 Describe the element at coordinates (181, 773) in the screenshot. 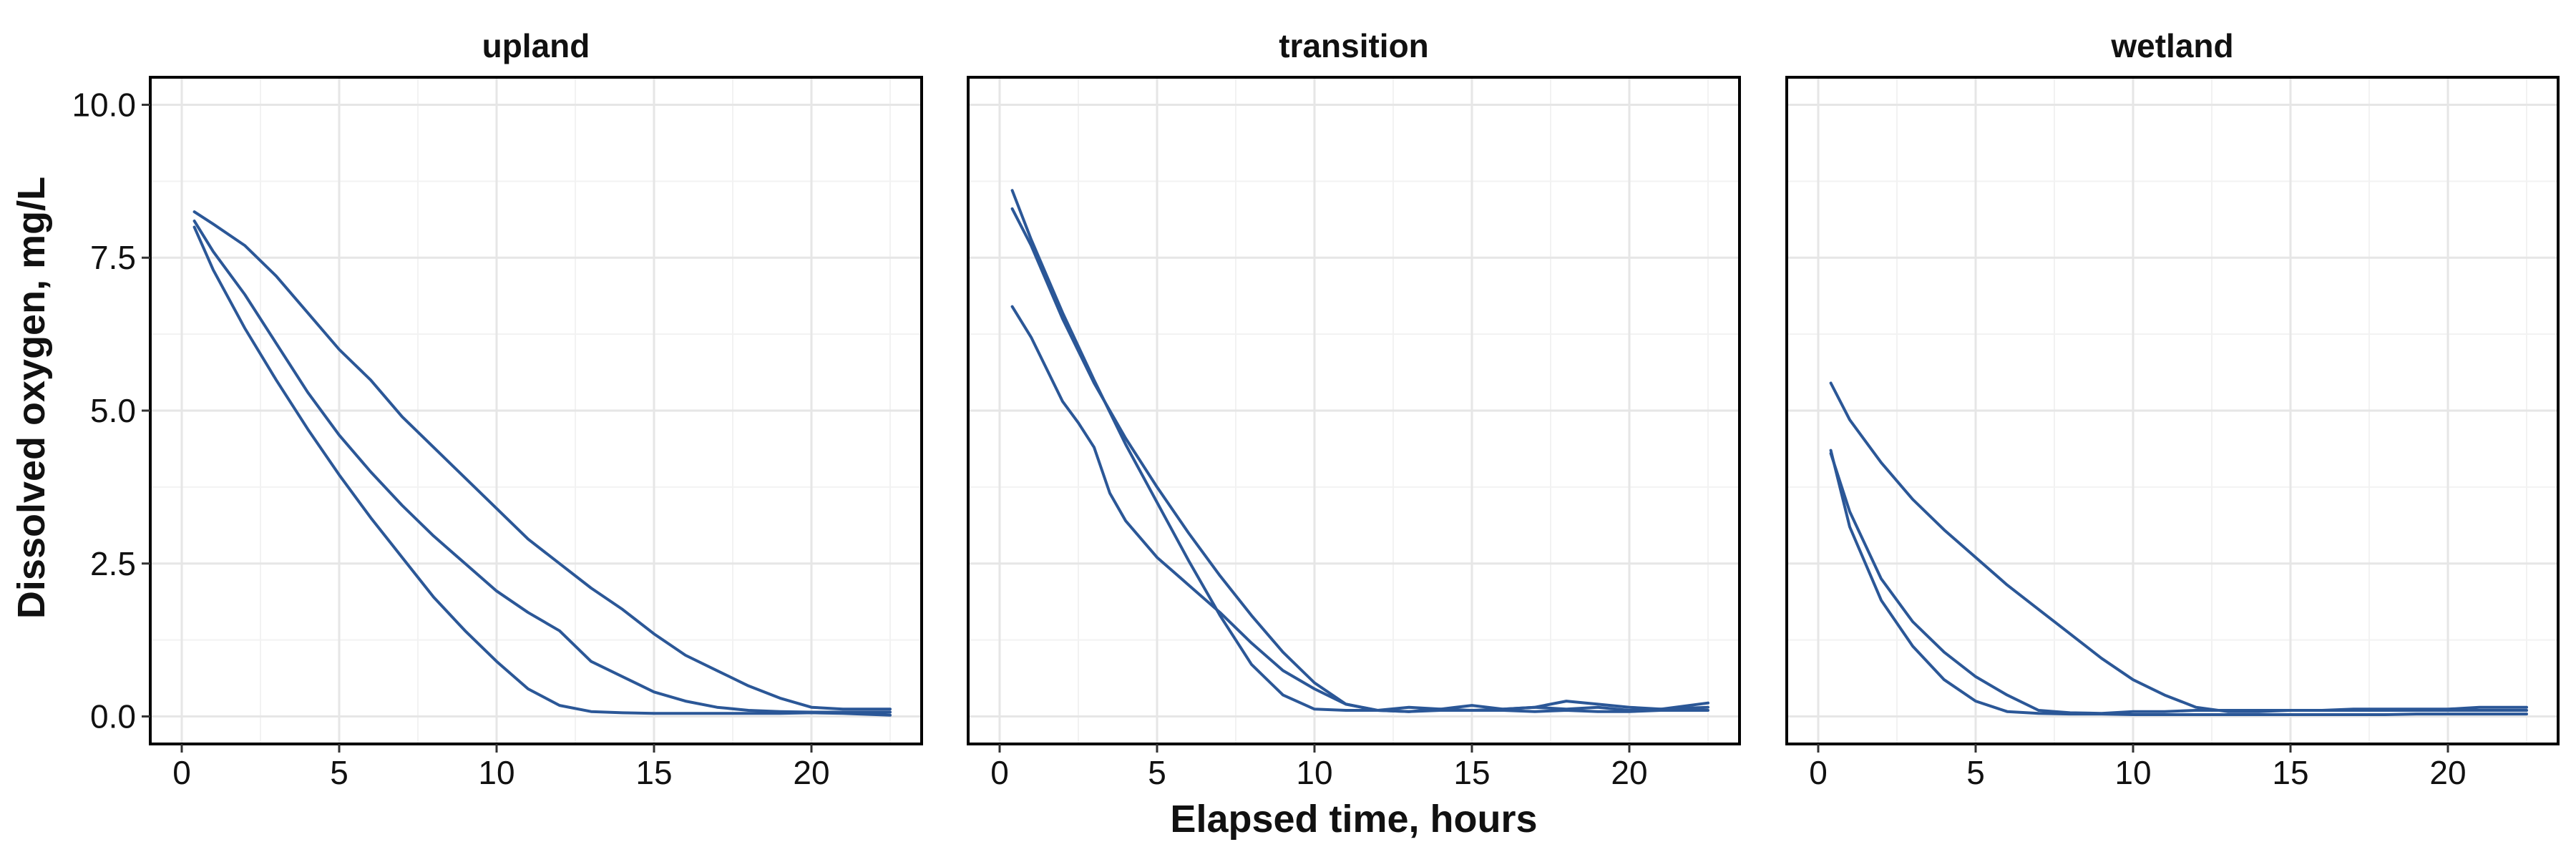

I see `panel-0-x-tick-label: 0` at that location.